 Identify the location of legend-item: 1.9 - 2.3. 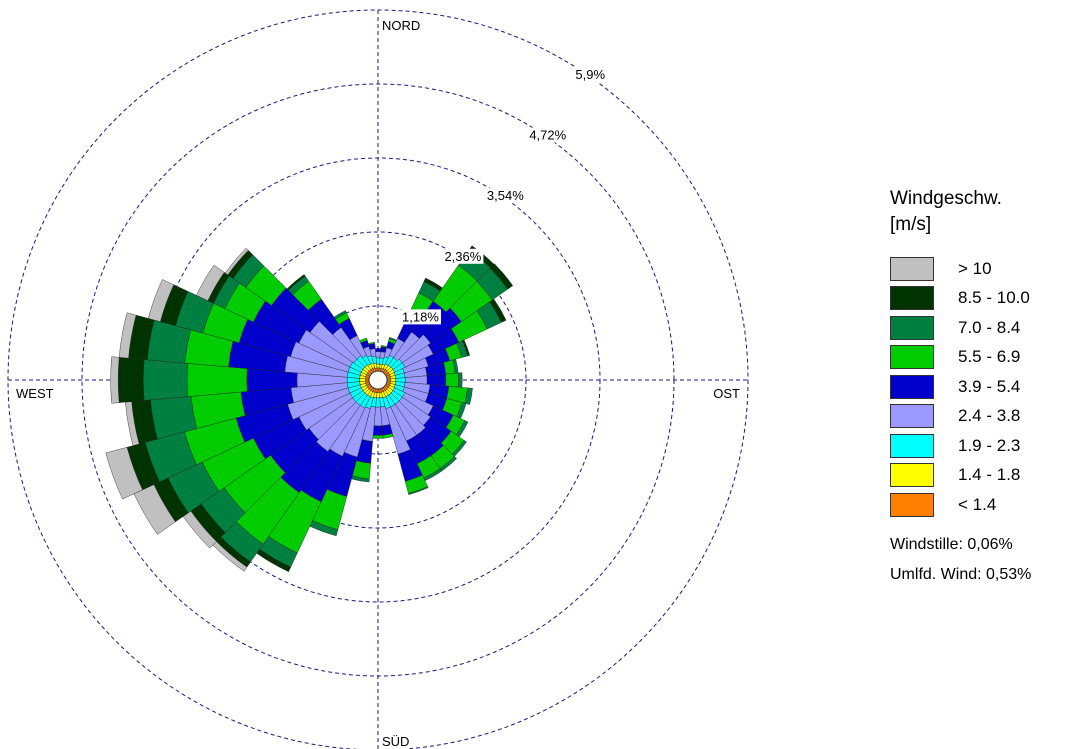
(988, 446).